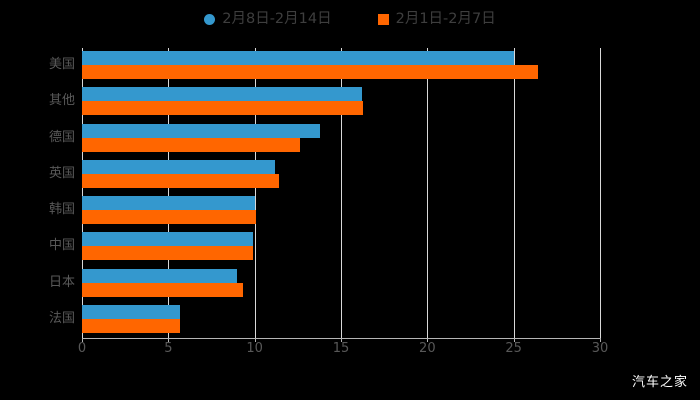 This screenshot has width=700, height=400. Describe the element at coordinates (383, 19) in the screenshot. I see `legend-square-marker-icon` at that location.